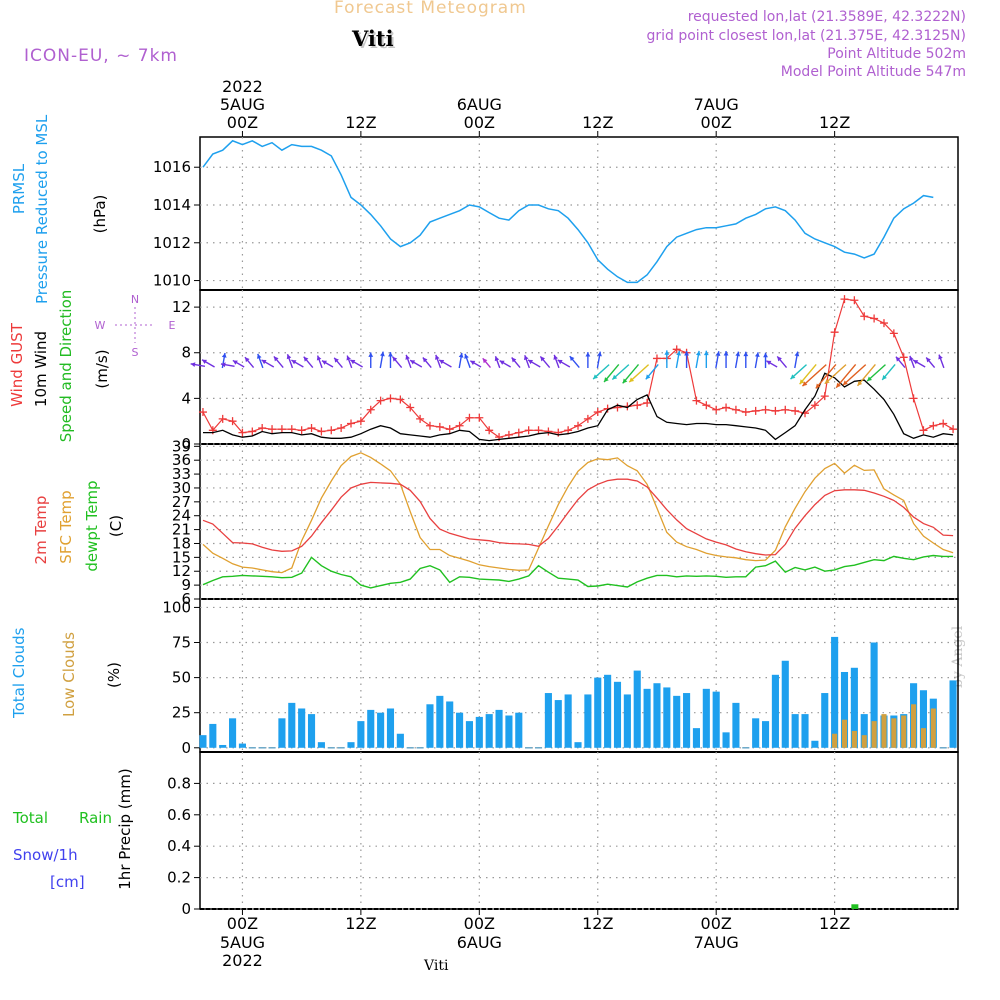 The width and height of the screenshot is (1000, 1000). I want to click on temp-y-tick-label: 27, so click(181, 502).